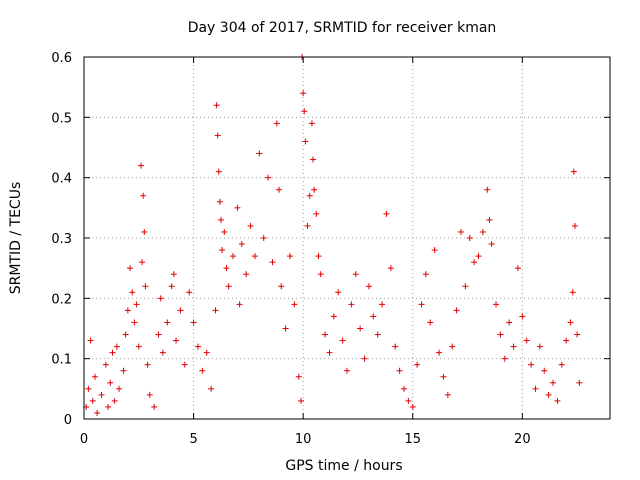 The image size is (640, 480). I want to click on y-axis-label: SRMTID / TECUs, so click(16, 238).